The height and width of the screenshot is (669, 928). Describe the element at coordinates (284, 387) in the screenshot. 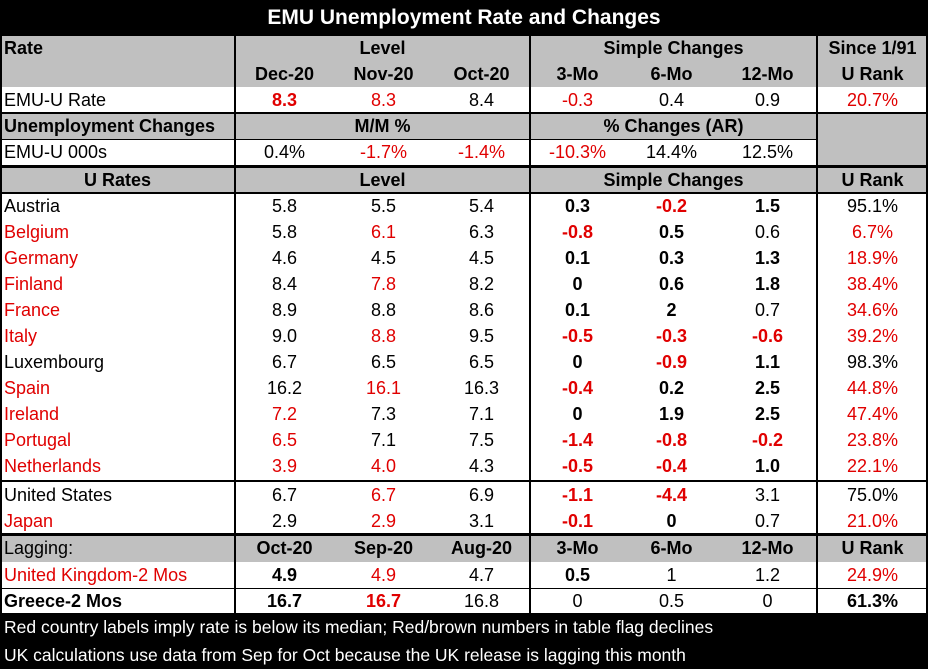

I see `country-value: 16.2` at that location.